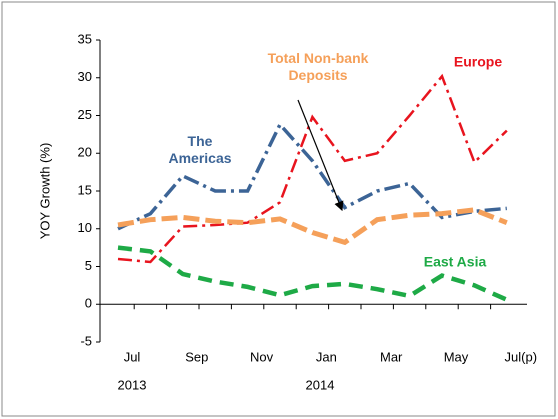 The image size is (558, 419). Describe the element at coordinates (262, 356) in the screenshot. I see `x-tick-label: Nov` at that location.